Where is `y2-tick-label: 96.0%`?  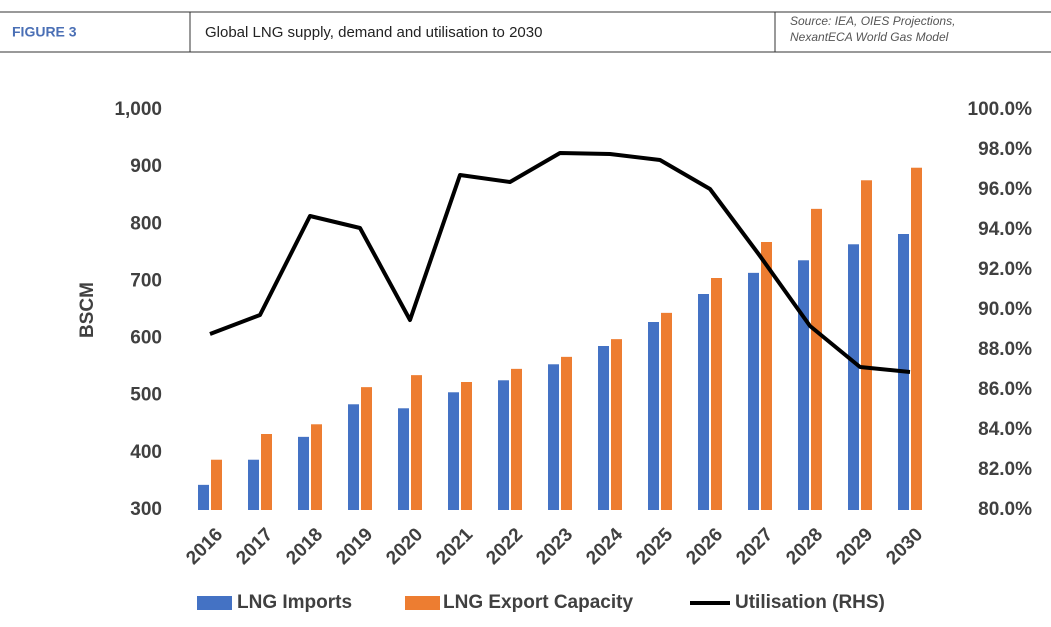 y2-tick-label: 96.0% is located at coordinates (1005, 189).